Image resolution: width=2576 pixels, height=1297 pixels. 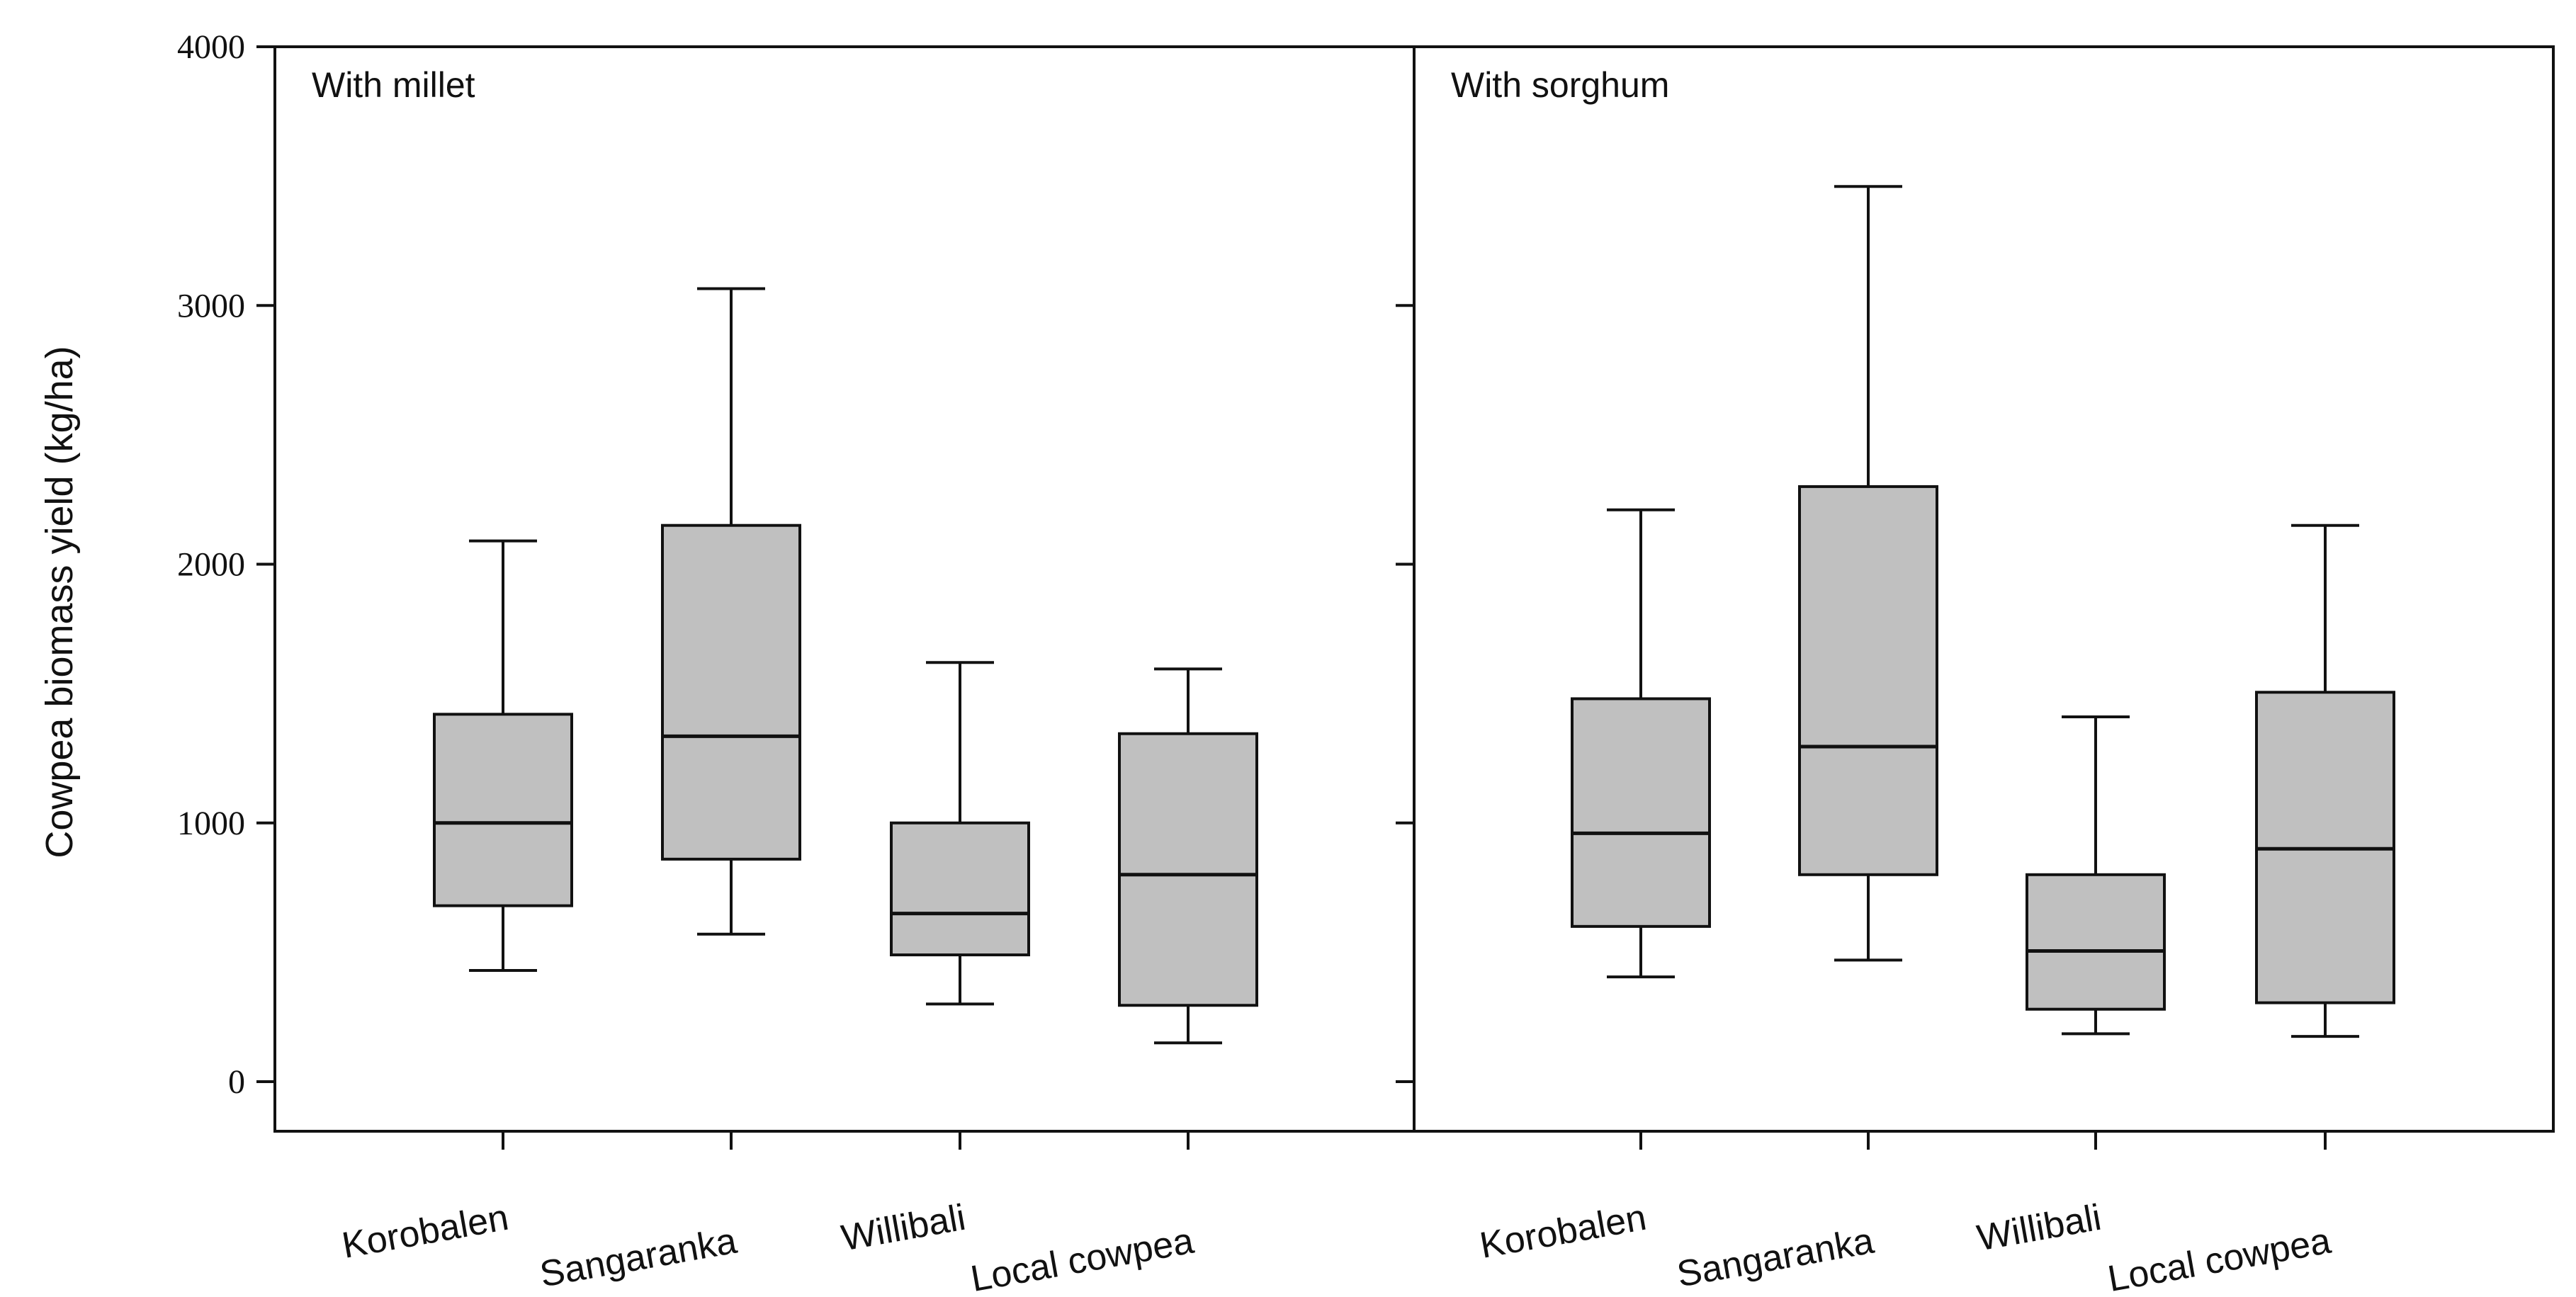 I want to click on panel-title: With sorghum, so click(x=1560, y=85).